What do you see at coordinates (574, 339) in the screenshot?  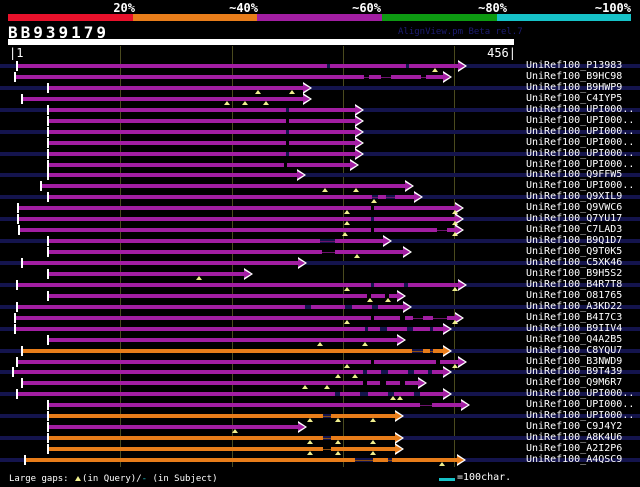 I see `row-label: UniRef100_Q4A2B5` at bounding box center [574, 339].